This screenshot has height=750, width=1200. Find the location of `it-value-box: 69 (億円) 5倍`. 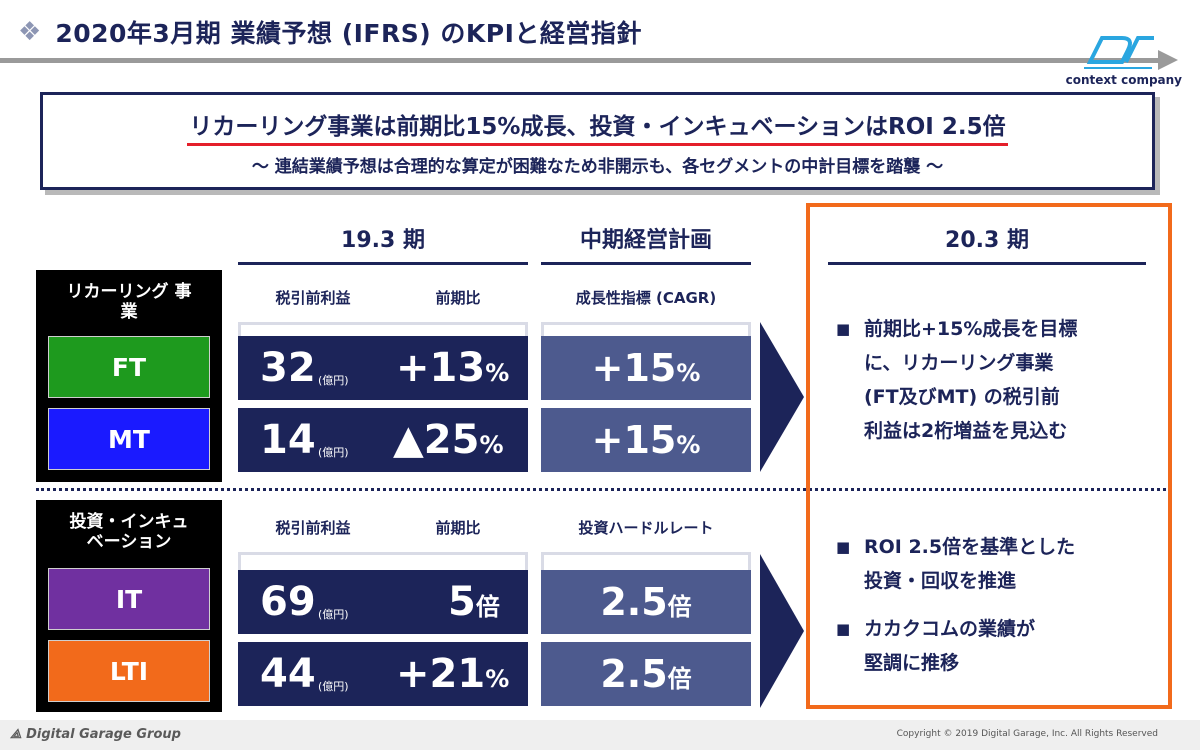

it-value-box: 69 (億円) 5倍 is located at coordinates (383, 602).